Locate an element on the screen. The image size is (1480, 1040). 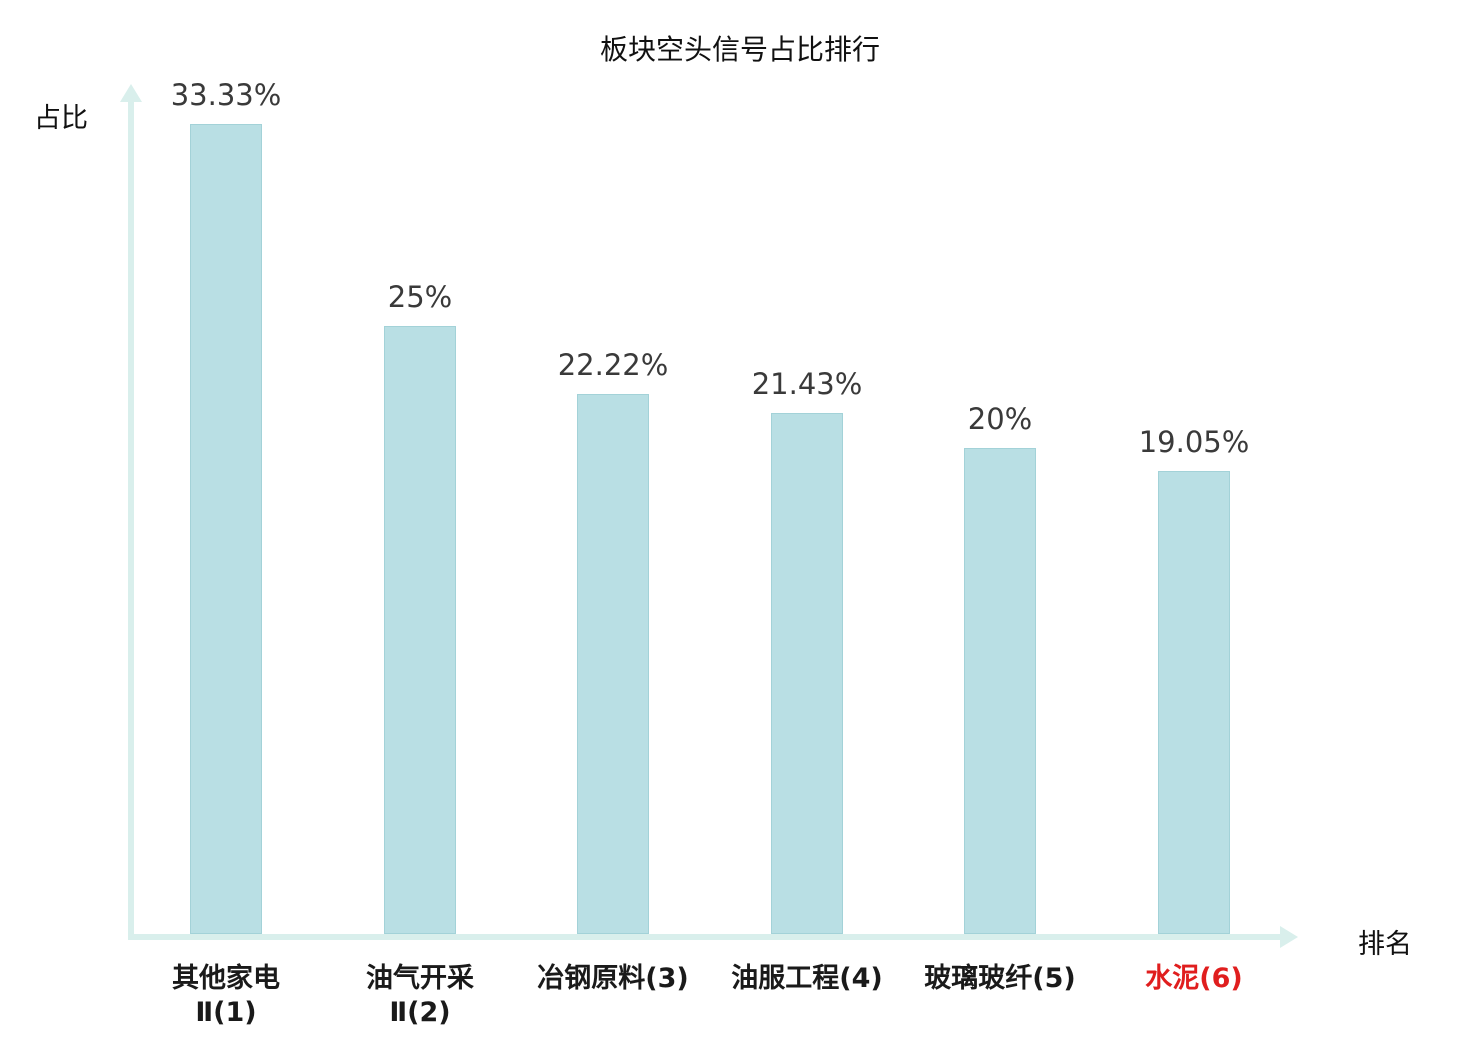
x-axis-label: 排名 is located at coordinates (1385, 944).